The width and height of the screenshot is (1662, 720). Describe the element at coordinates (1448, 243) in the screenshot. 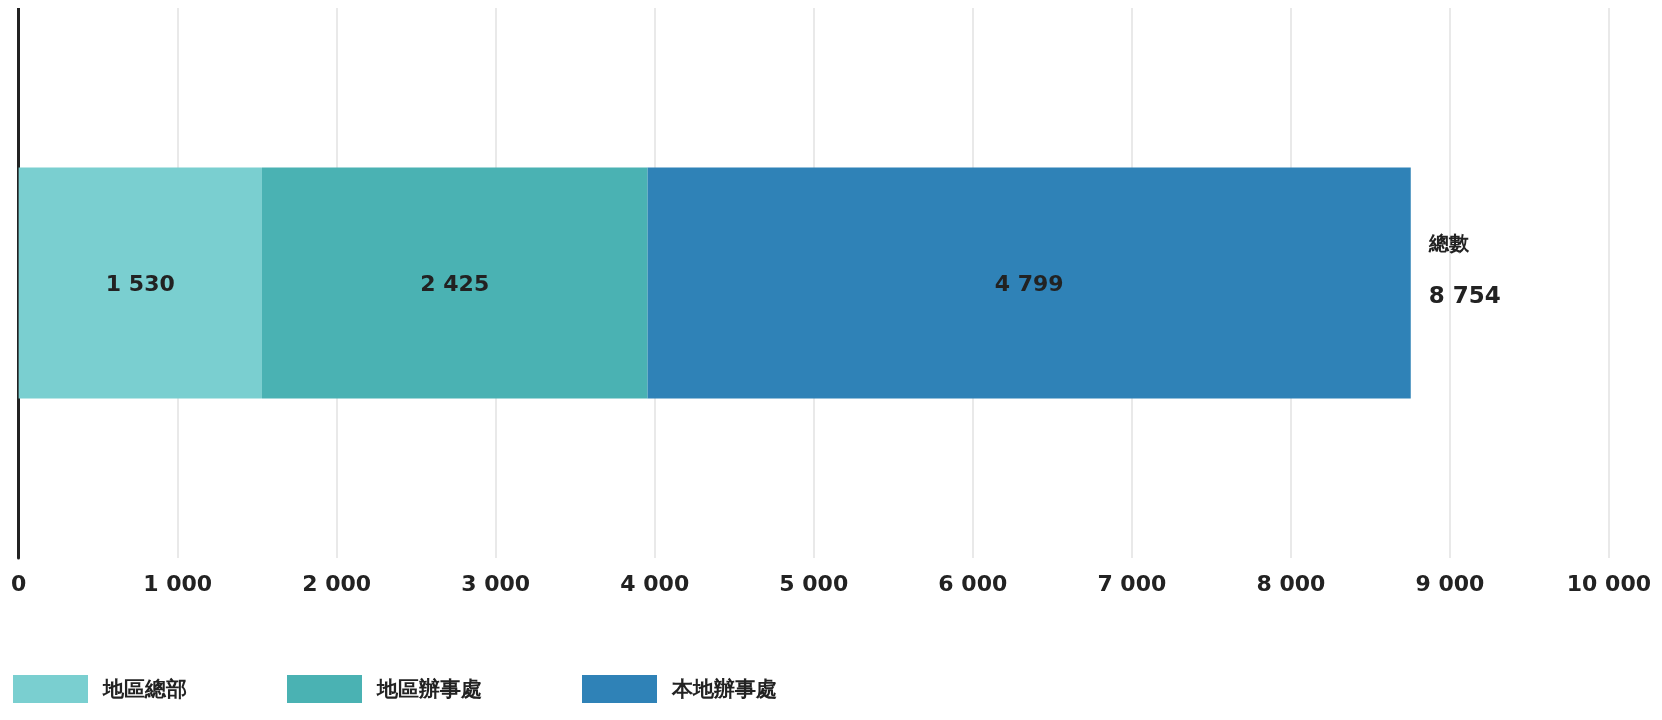

I see `annotation: 總數` at that location.